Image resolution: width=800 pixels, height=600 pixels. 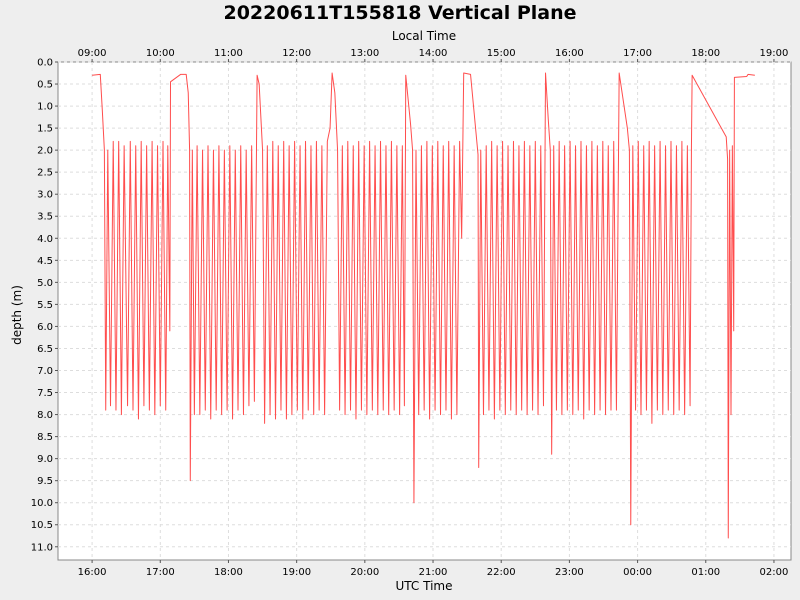 What do you see at coordinates (45, 459) in the screenshot?
I see `y-tick-label: 9.0` at bounding box center [45, 459].